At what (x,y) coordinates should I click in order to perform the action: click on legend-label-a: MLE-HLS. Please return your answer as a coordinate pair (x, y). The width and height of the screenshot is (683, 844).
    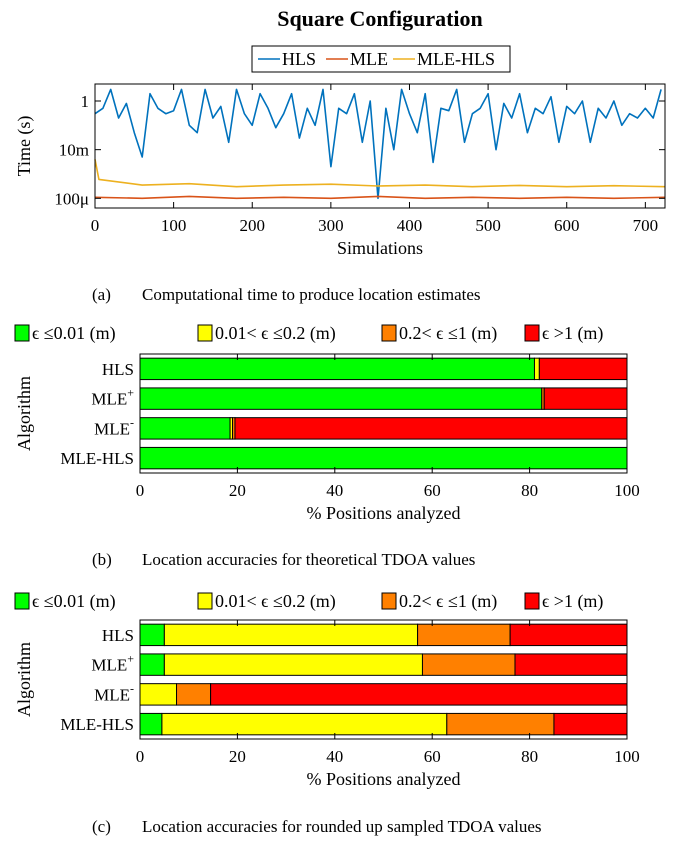
    Looking at the image, I should click on (456, 59).